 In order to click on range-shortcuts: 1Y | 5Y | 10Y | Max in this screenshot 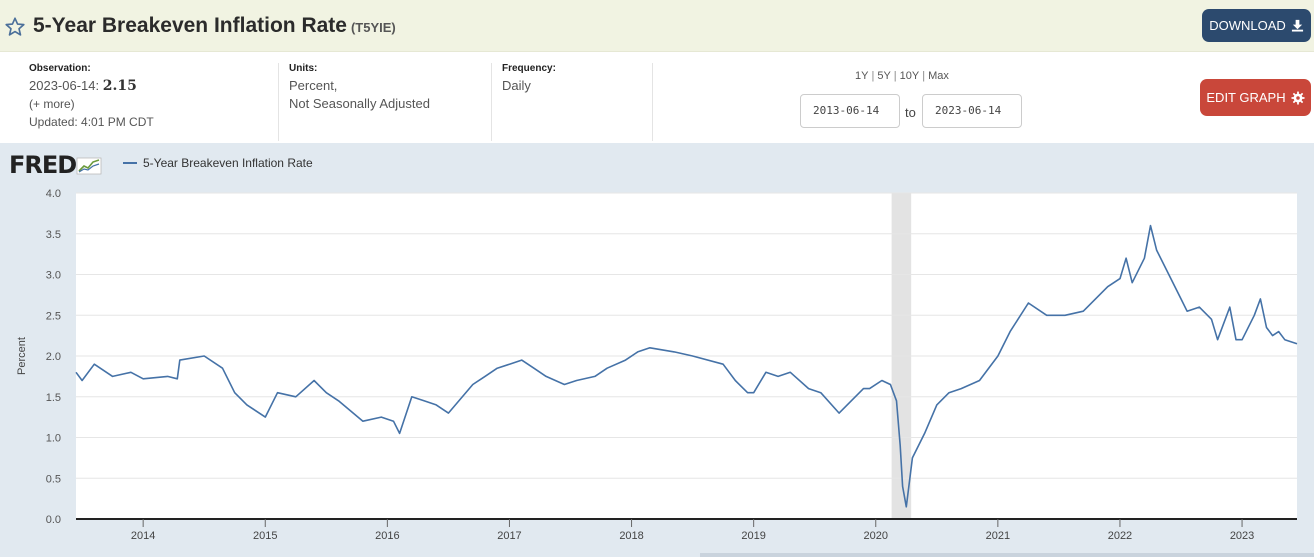, I will do `click(902, 76)`.